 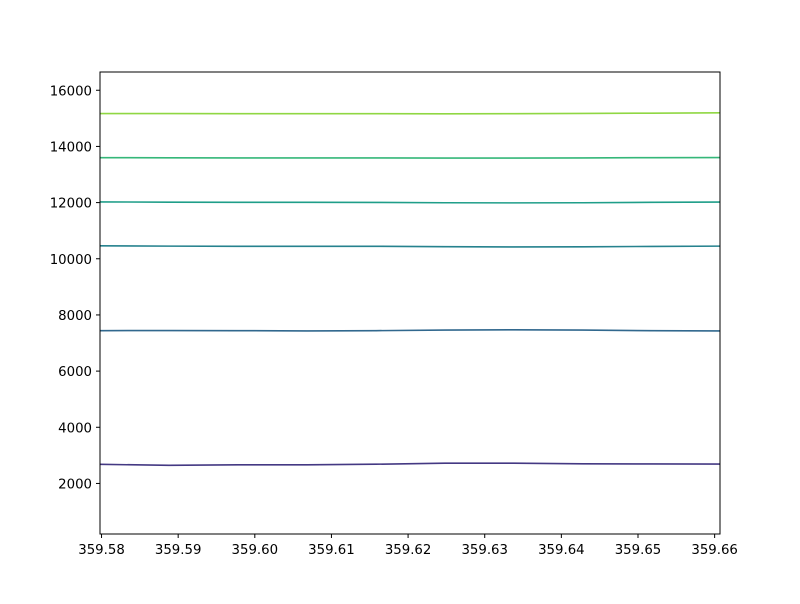 I want to click on y-tick-label: 2000, so click(x=75, y=484).